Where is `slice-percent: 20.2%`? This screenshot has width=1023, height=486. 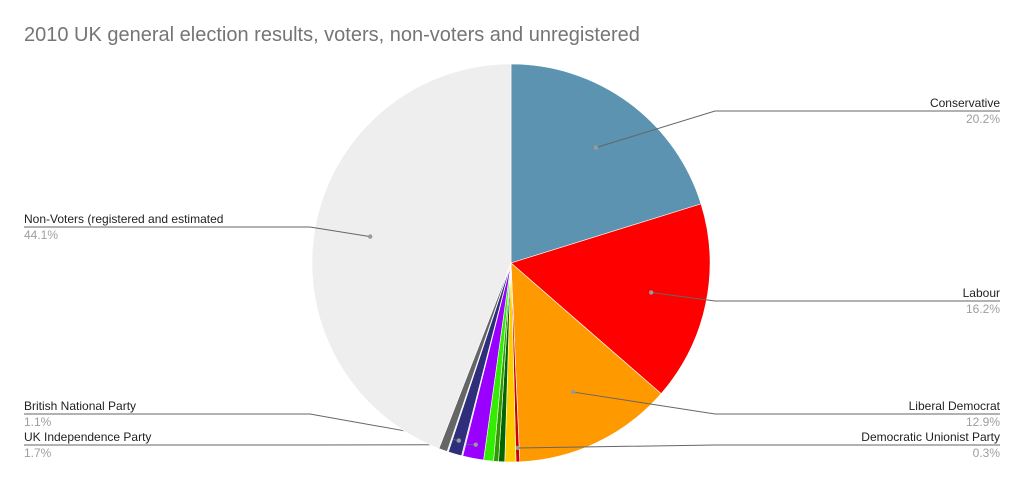
slice-percent: 20.2% is located at coordinates (982, 119).